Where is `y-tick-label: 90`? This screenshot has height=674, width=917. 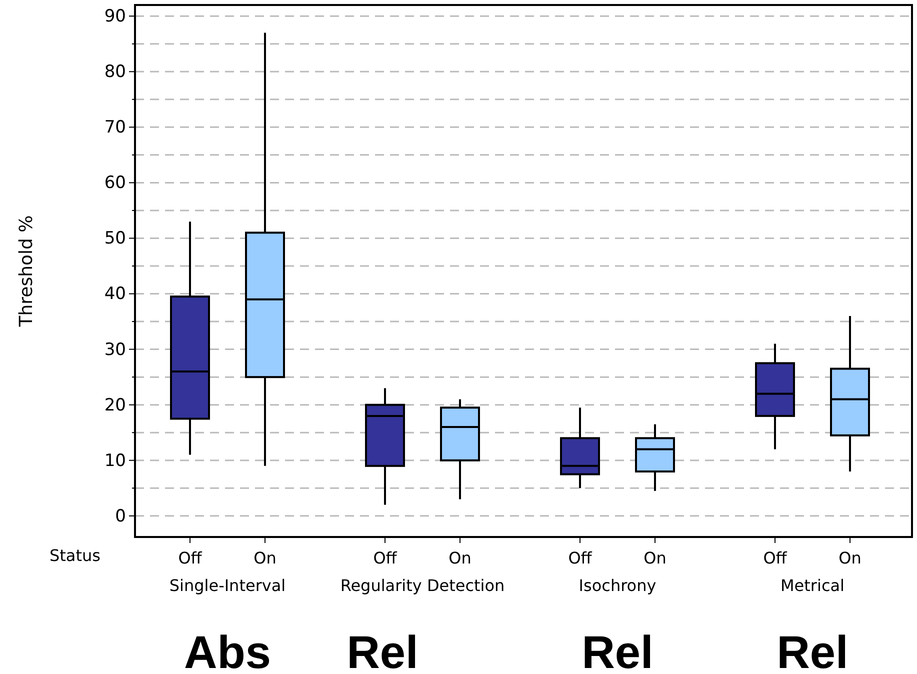 y-tick-label: 90 is located at coordinates (115, 16).